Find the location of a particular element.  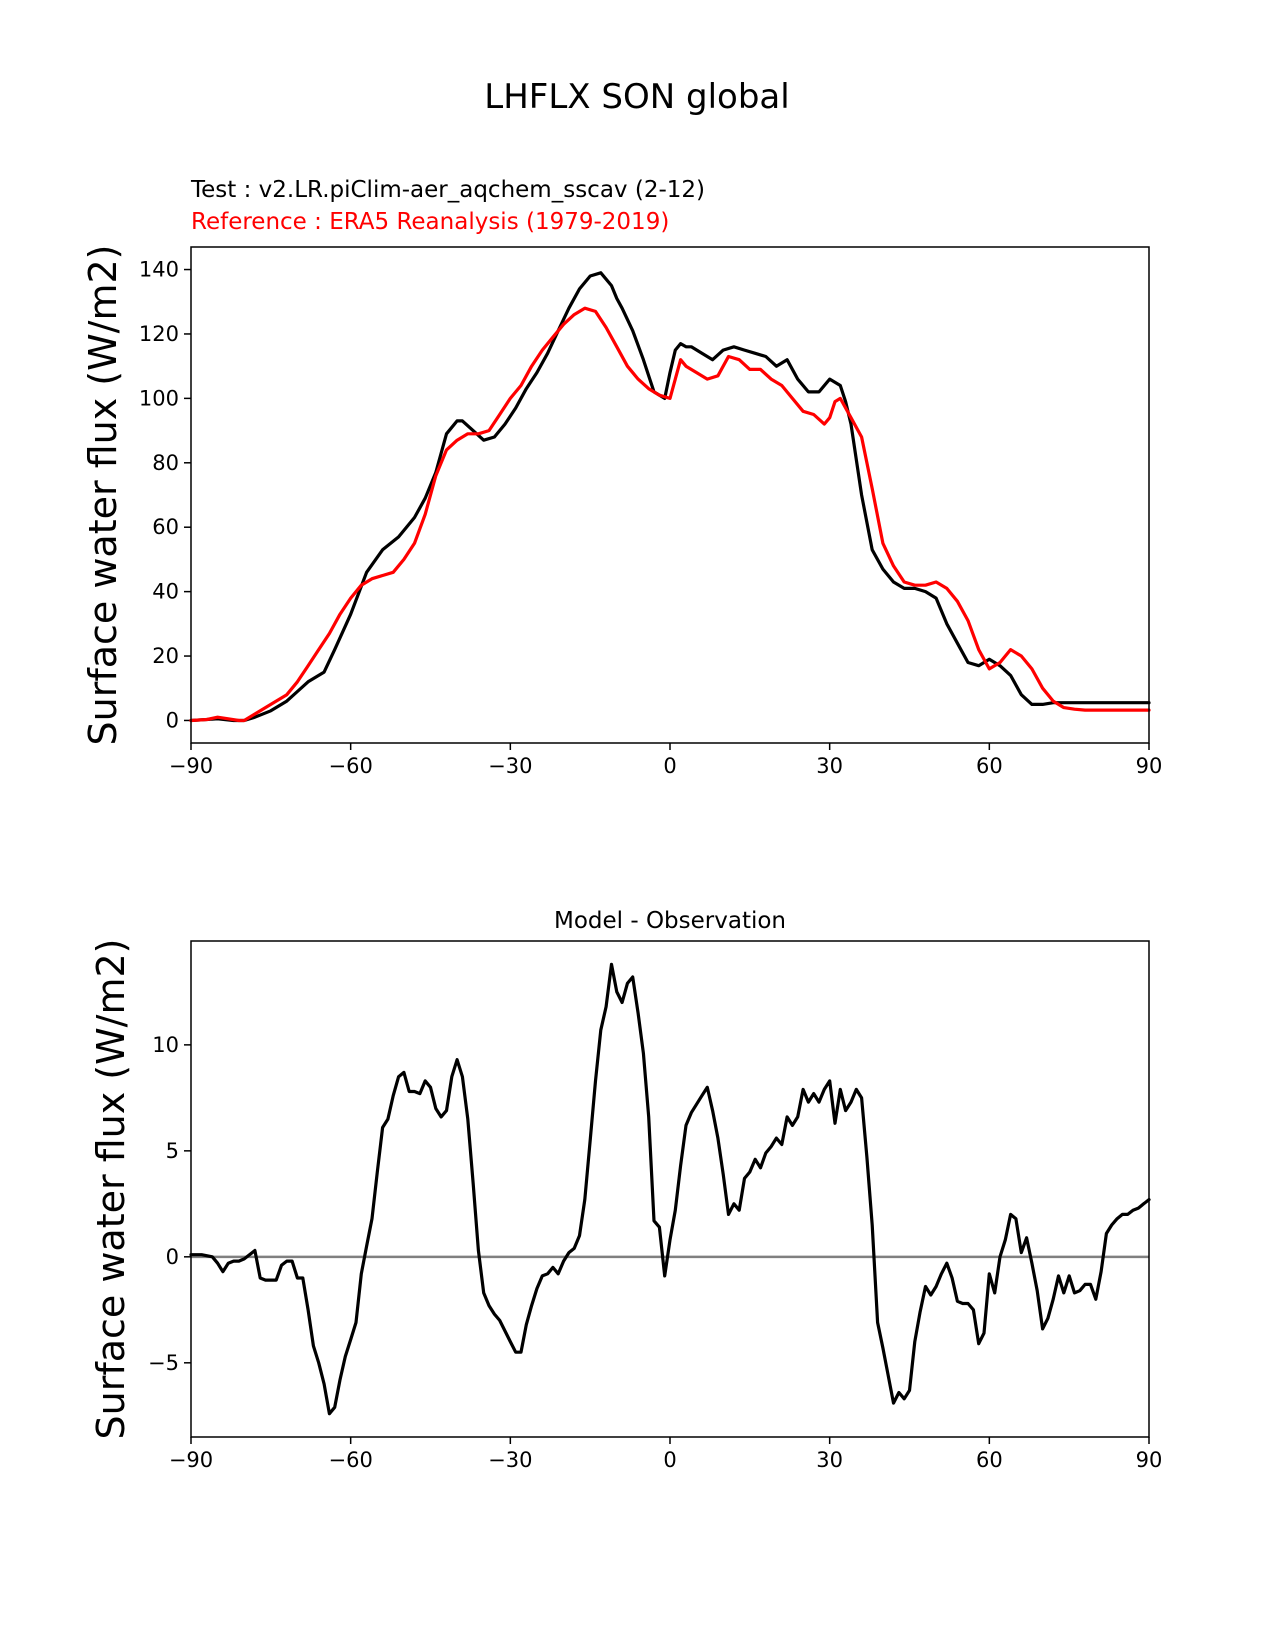

top-xtick-label: −30 is located at coordinates (510, 766).